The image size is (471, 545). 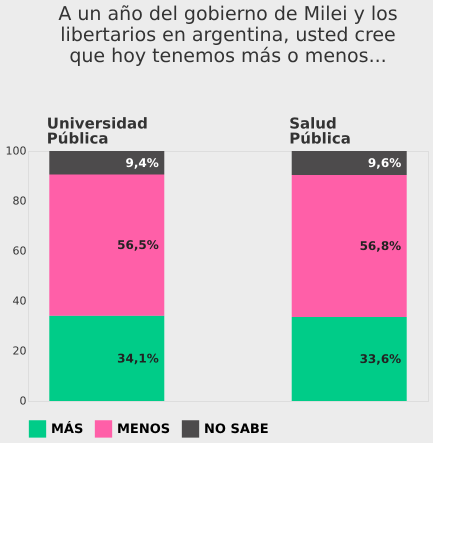 I want to click on x-tick-label: Salud Pública, so click(x=320, y=131).